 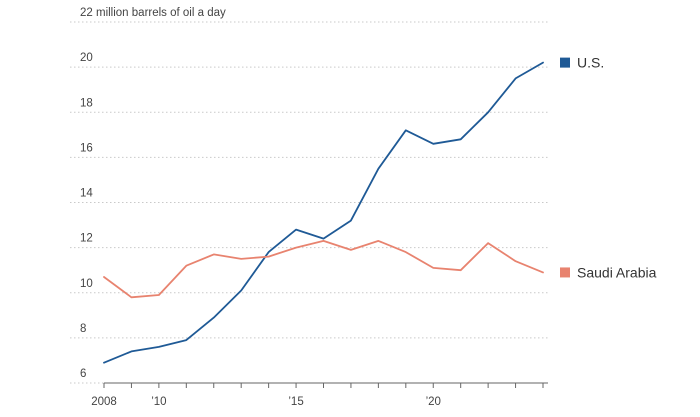 I want to click on x-tick-label: ’20, so click(x=433, y=402).